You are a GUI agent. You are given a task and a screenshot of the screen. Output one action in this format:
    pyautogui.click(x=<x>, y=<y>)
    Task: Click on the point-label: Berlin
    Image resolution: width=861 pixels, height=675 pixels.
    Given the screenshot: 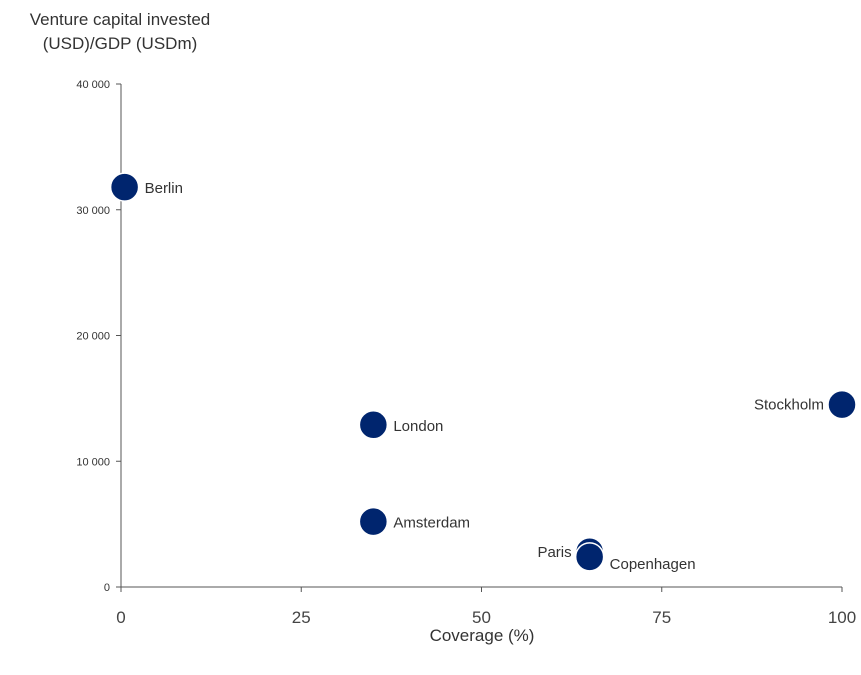 What is the action you would take?
    pyautogui.click(x=164, y=188)
    